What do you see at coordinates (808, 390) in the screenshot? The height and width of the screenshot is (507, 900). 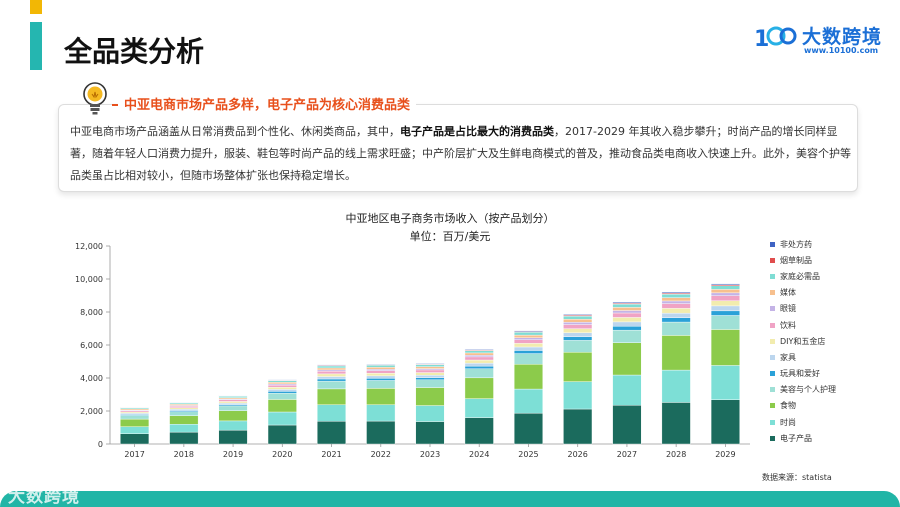 I see `legend-label: 美容与个人护理` at bounding box center [808, 390].